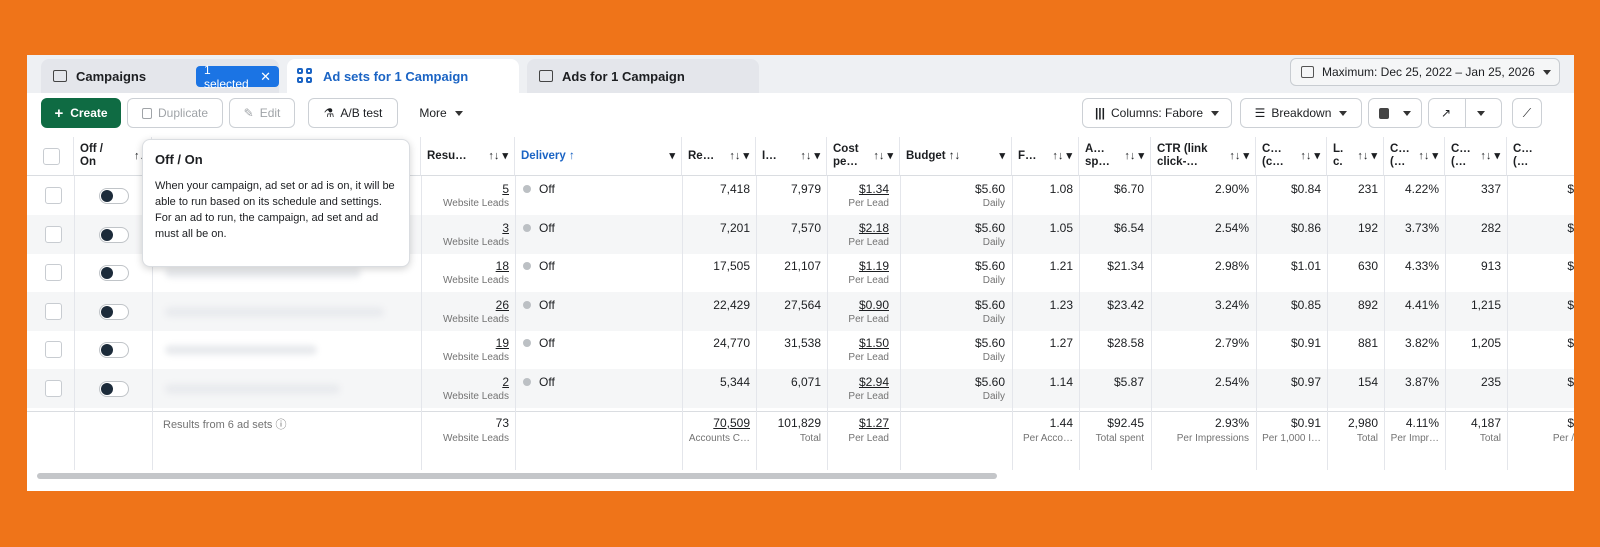 The image size is (1600, 547). I want to click on delivery-label: Off, so click(547, 343).